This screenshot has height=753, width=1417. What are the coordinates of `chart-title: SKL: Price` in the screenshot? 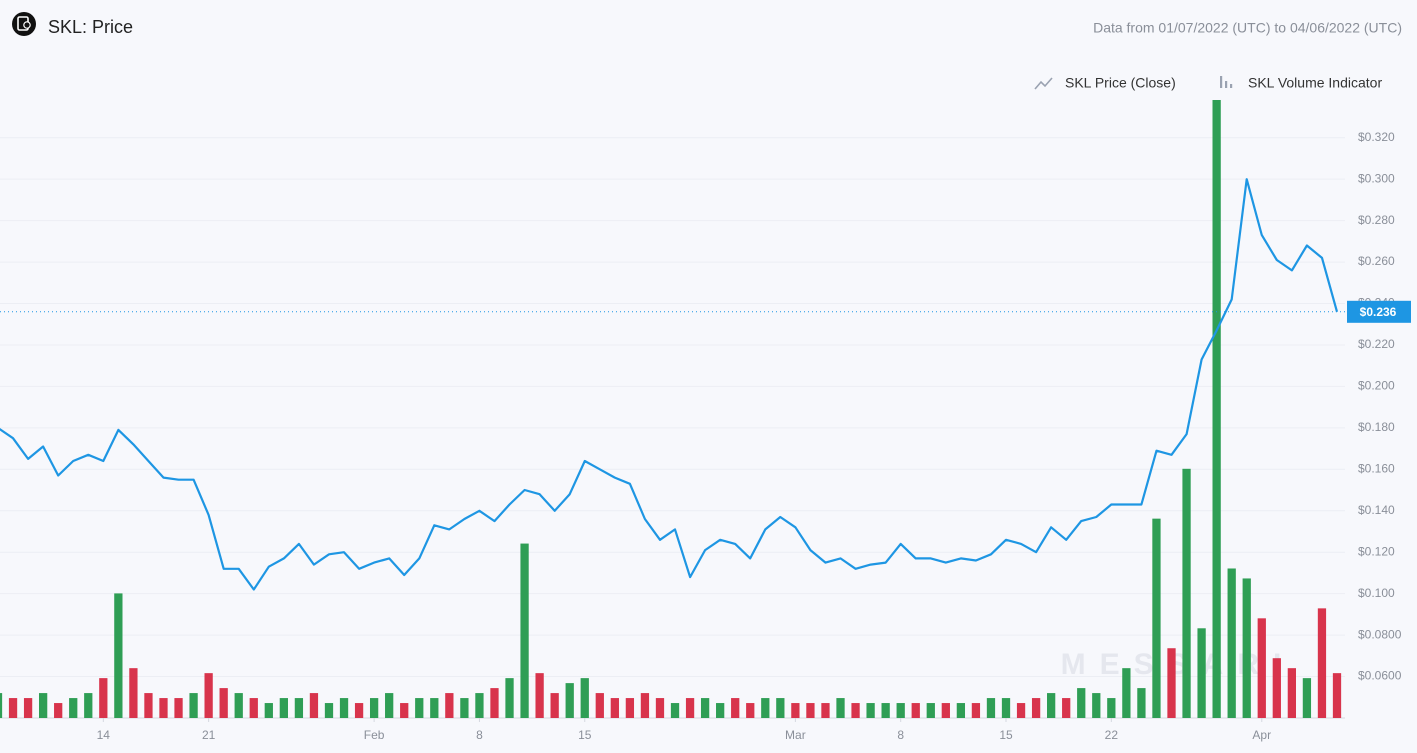 It's located at (90, 27).